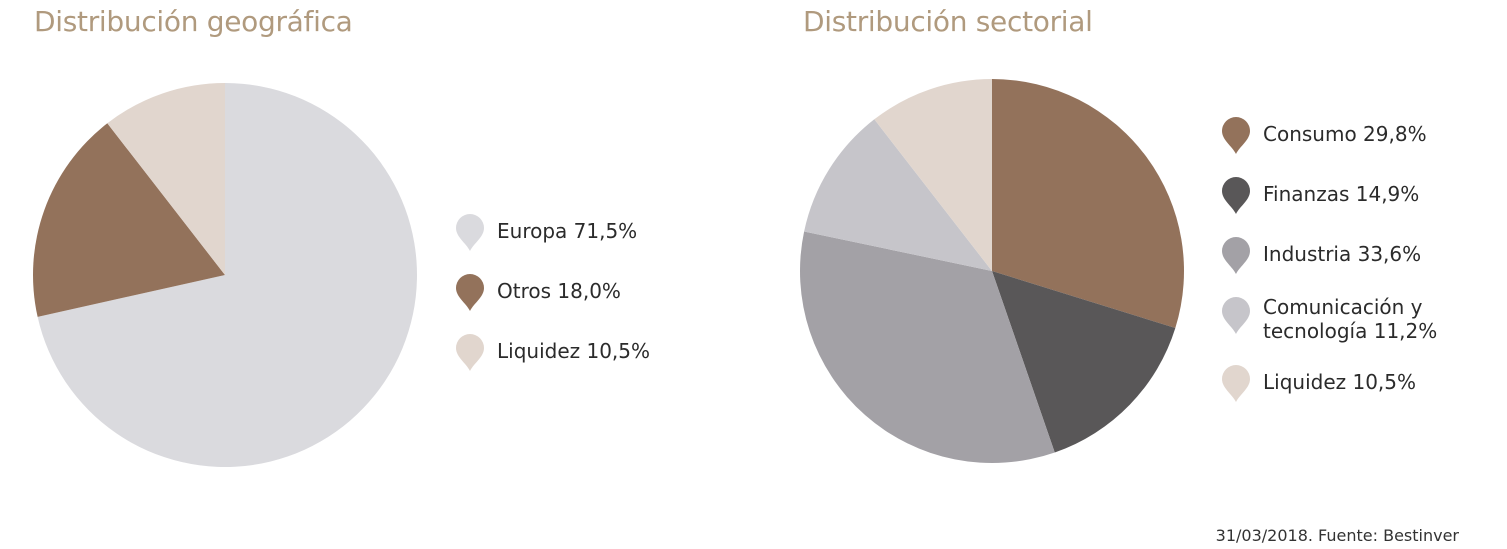 The image size is (1507, 549). What do you see at coordinates (559, 291) in the screenshot?
I see `legend-label-otros: Otros 18,0%` at bounding box center [559, 291].